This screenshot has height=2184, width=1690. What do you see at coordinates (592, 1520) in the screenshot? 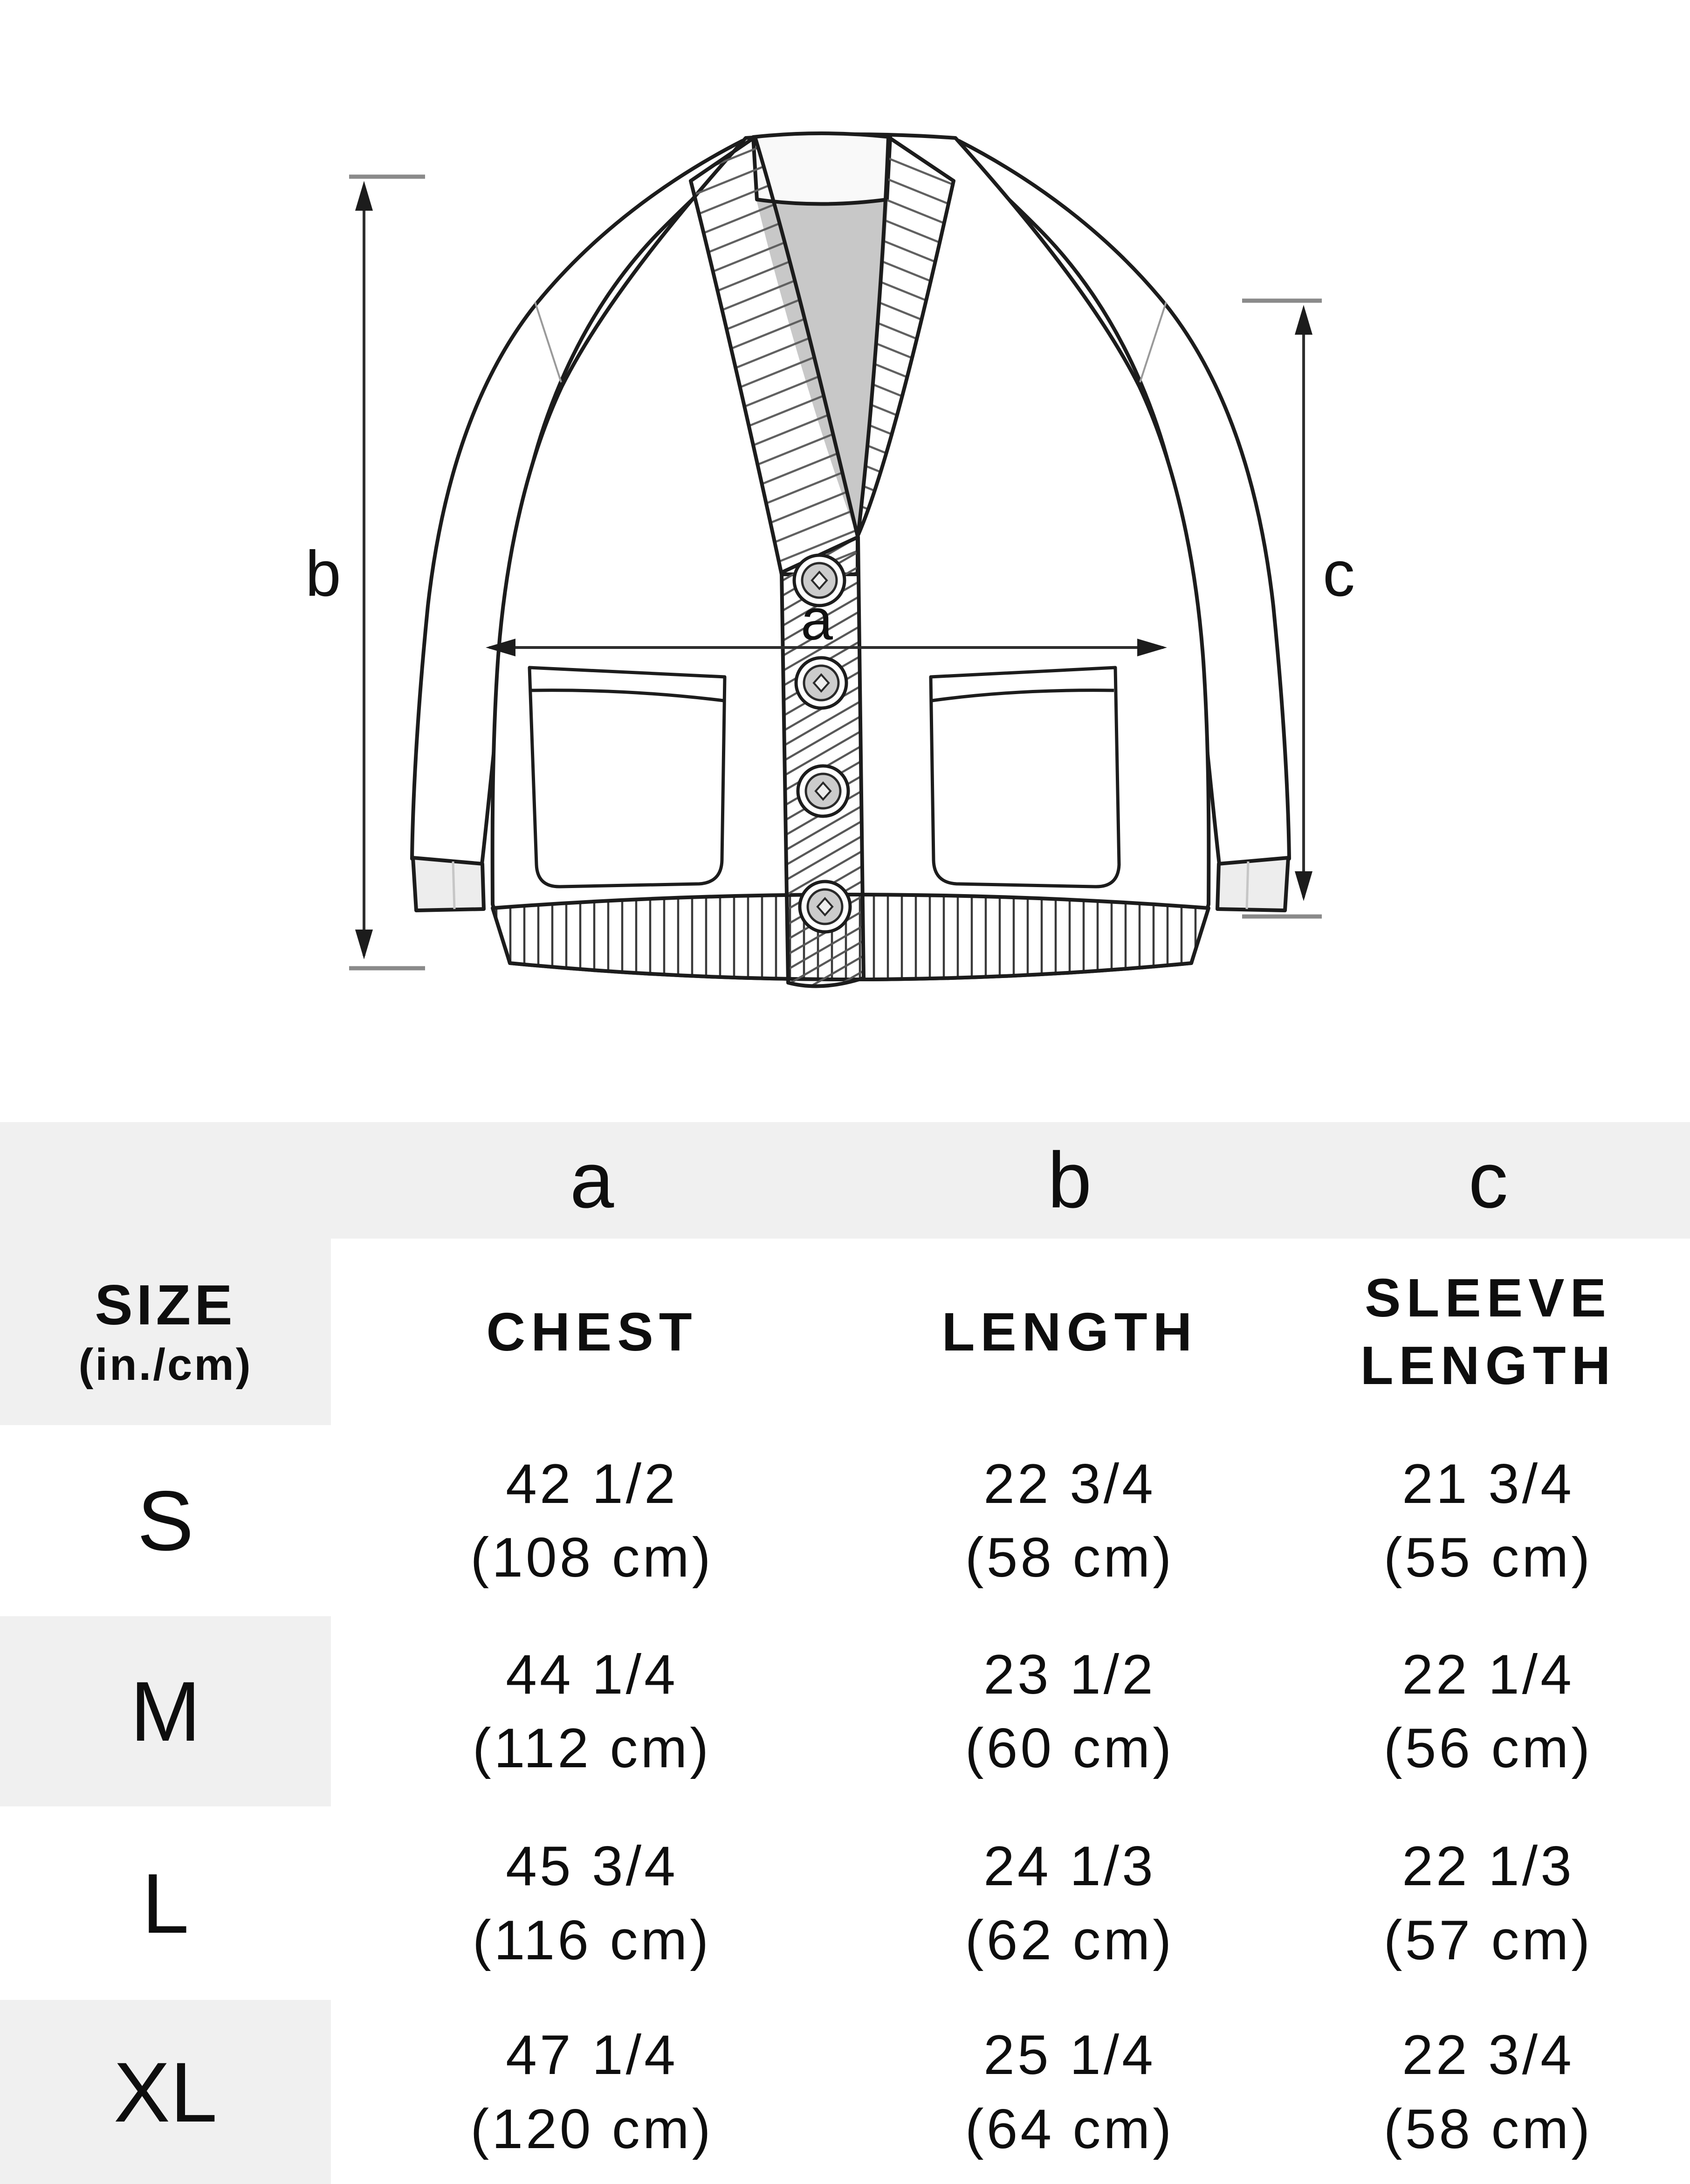
I see `value-s-chest: 42 1/2 (108 cm)` at bounding box center [592, 1520].